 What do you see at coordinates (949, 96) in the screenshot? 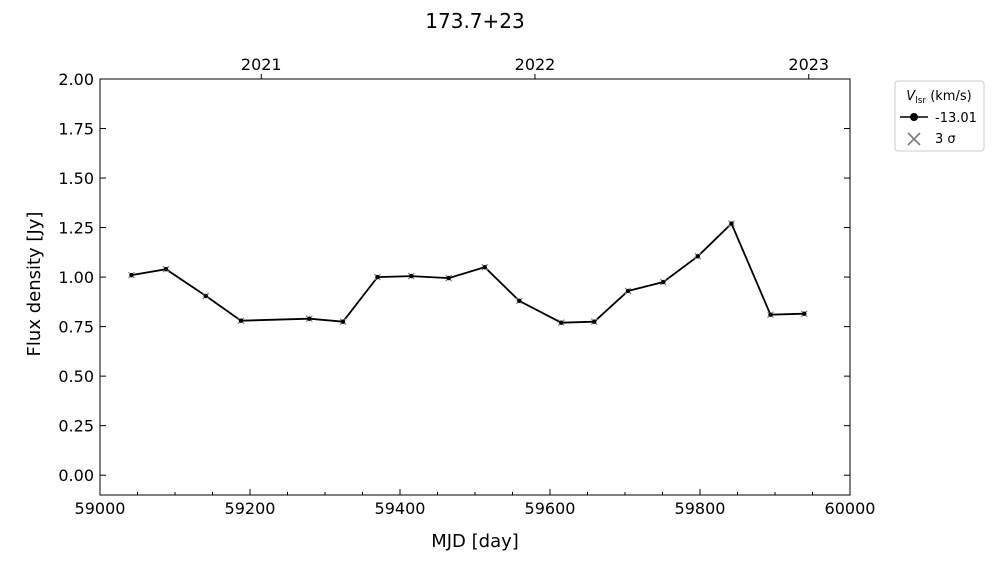
I see `legend-title-rest: (km/s)` at bounding box center [949, 96].